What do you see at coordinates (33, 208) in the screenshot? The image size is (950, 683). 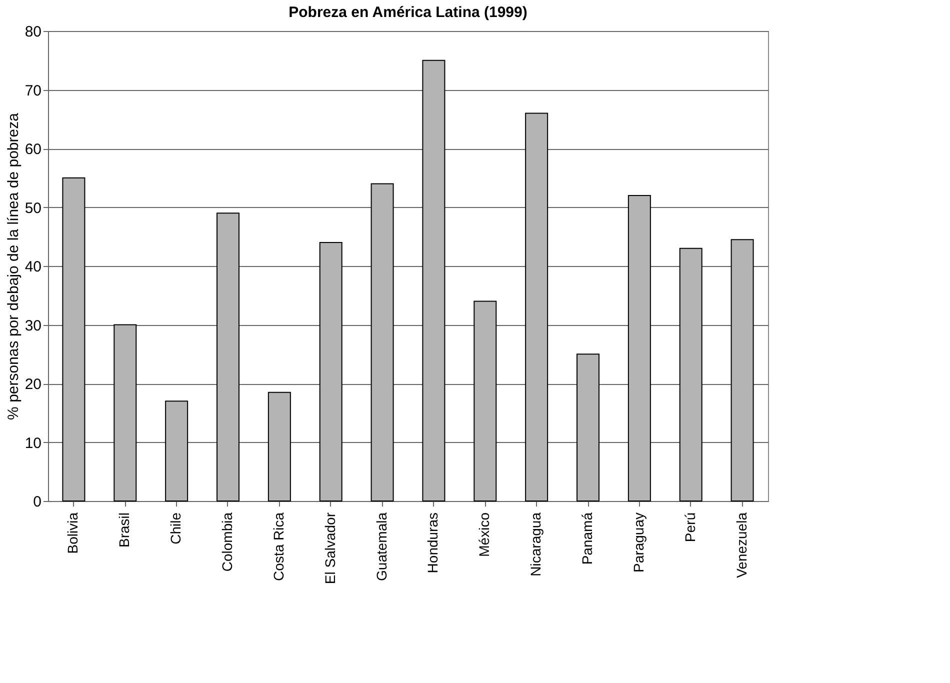 I see `y-tick-label: 50` at bounding box center [33, 208].